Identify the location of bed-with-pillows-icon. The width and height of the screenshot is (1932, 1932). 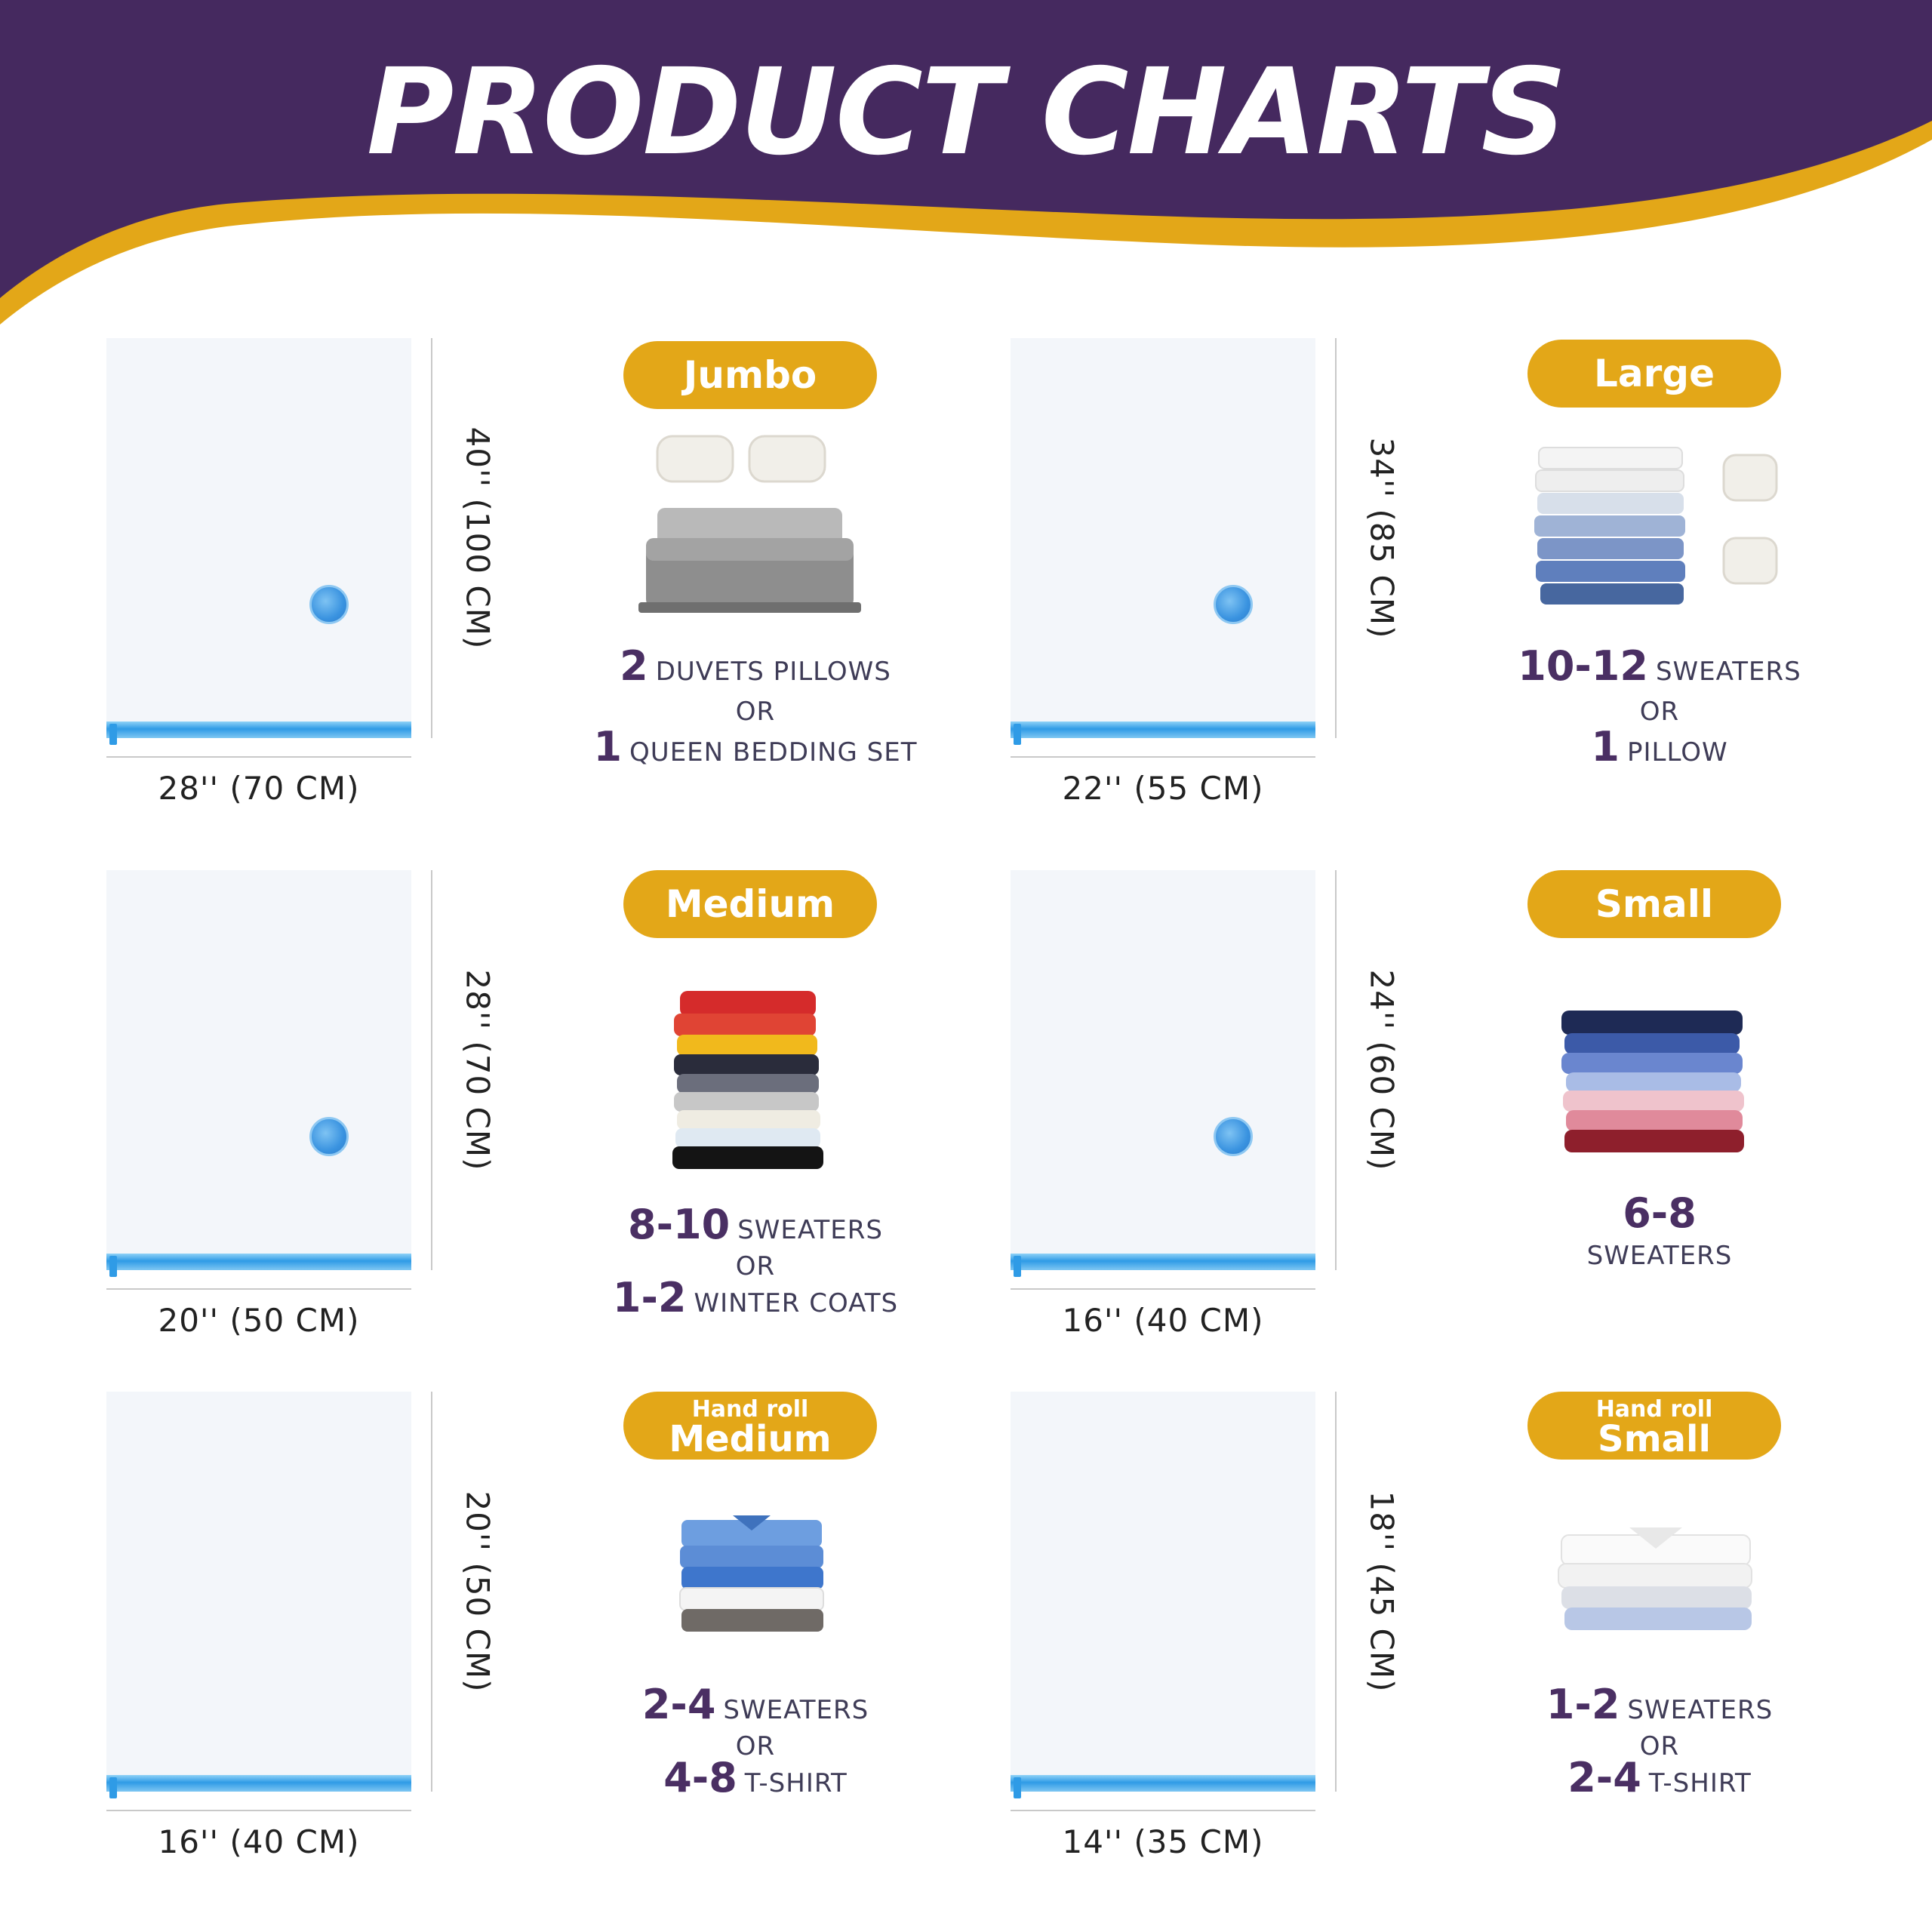
(749, 524).